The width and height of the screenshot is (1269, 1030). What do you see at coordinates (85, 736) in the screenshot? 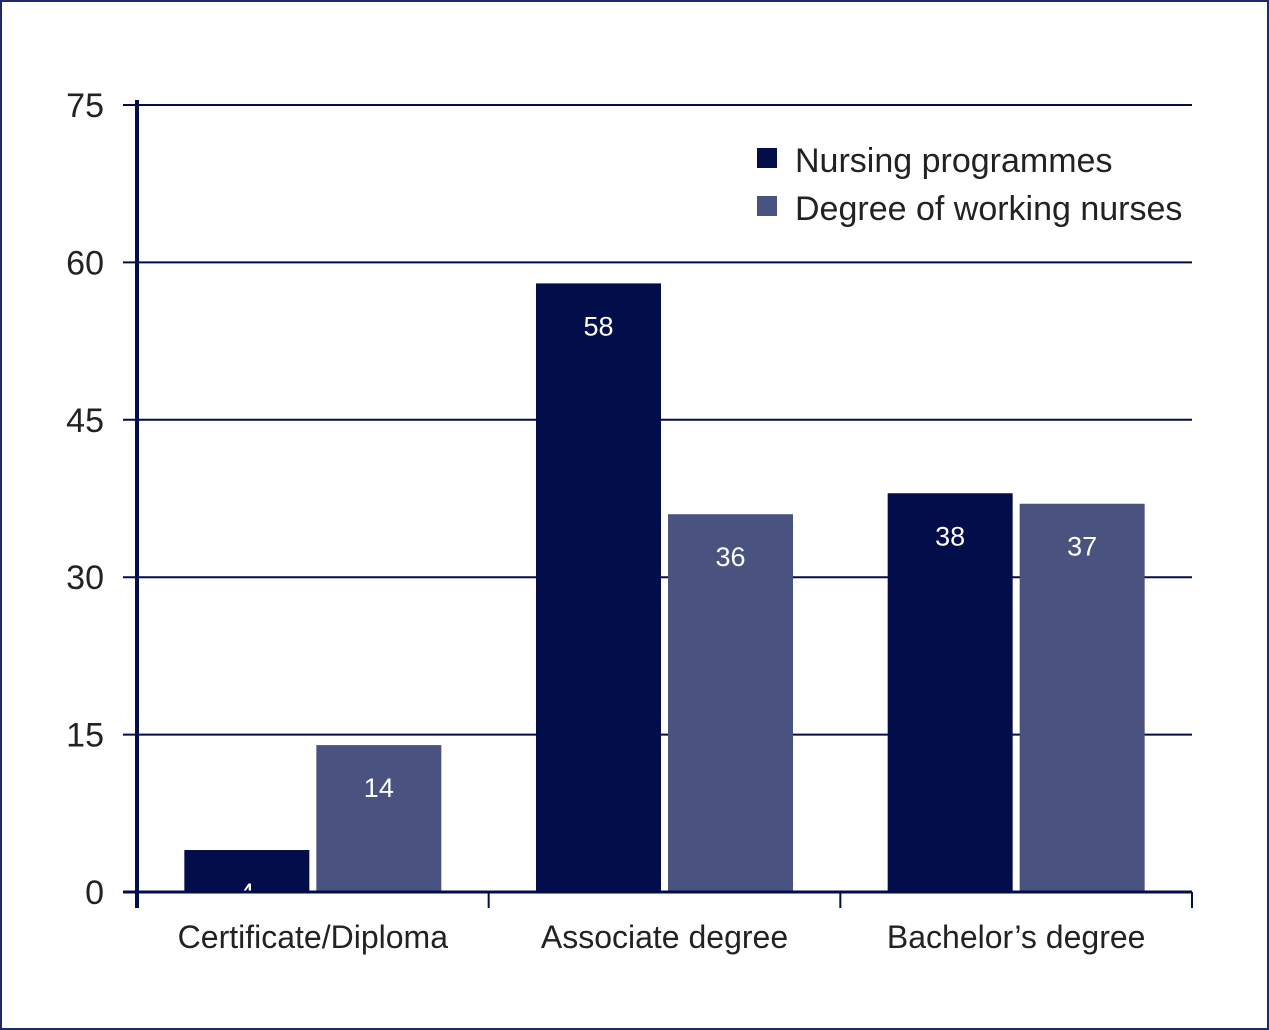
I see `y-tick-label: 15` at bounding box center [85, 736].